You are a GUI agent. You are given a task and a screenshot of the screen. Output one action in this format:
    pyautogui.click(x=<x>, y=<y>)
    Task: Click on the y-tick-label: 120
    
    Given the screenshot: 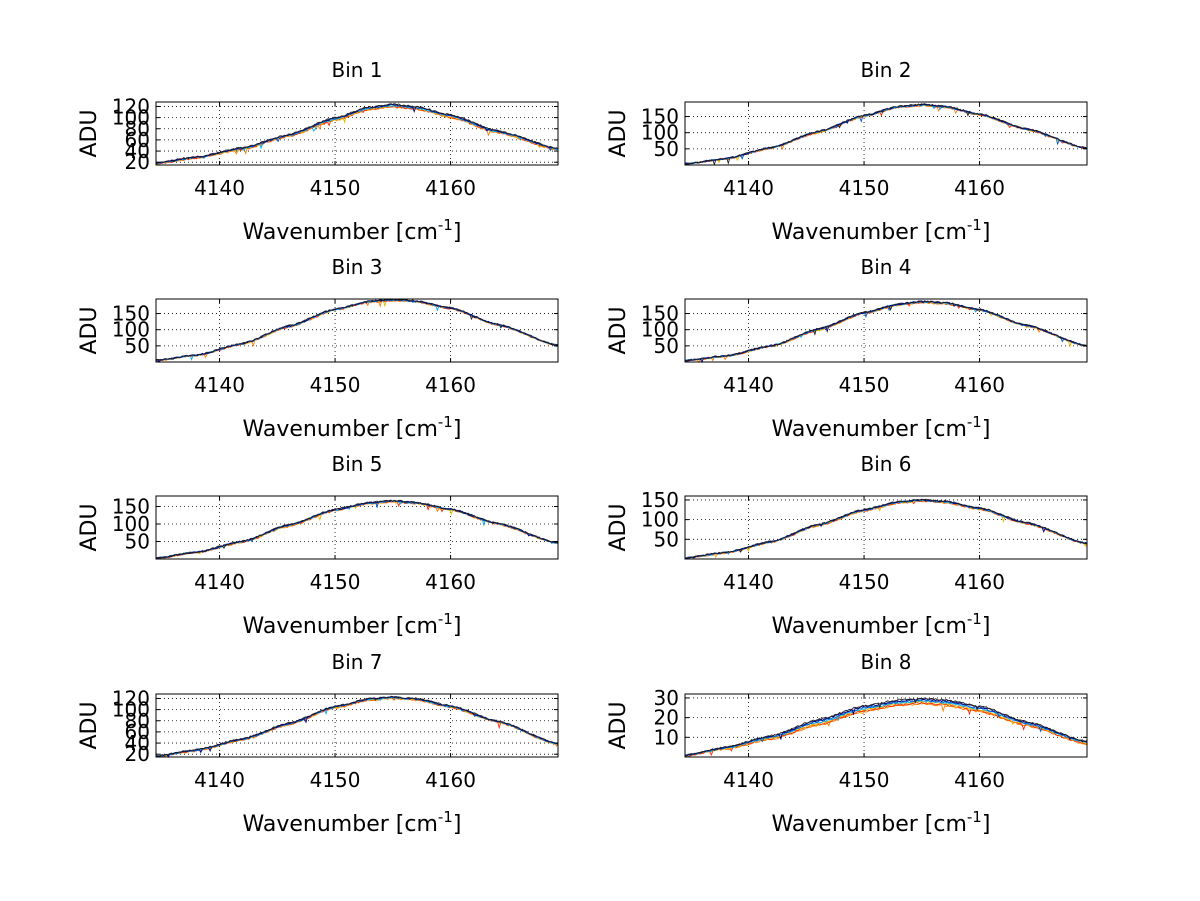 What is the action you would take?
    pyautogui.click(x=131, y=698)
    